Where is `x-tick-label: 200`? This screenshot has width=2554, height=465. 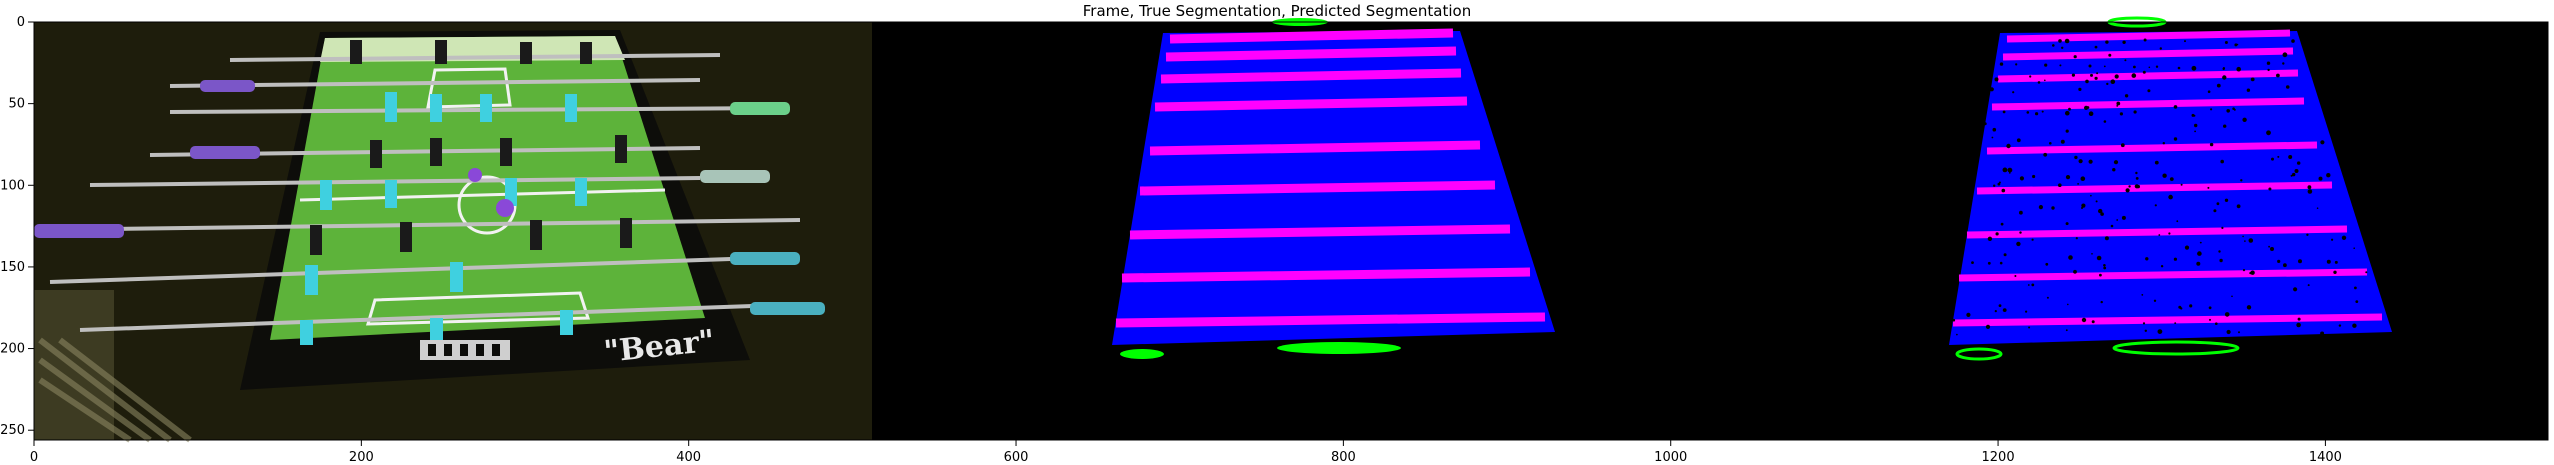 x-tick-label: 200 is located at coordinates (361, 457).